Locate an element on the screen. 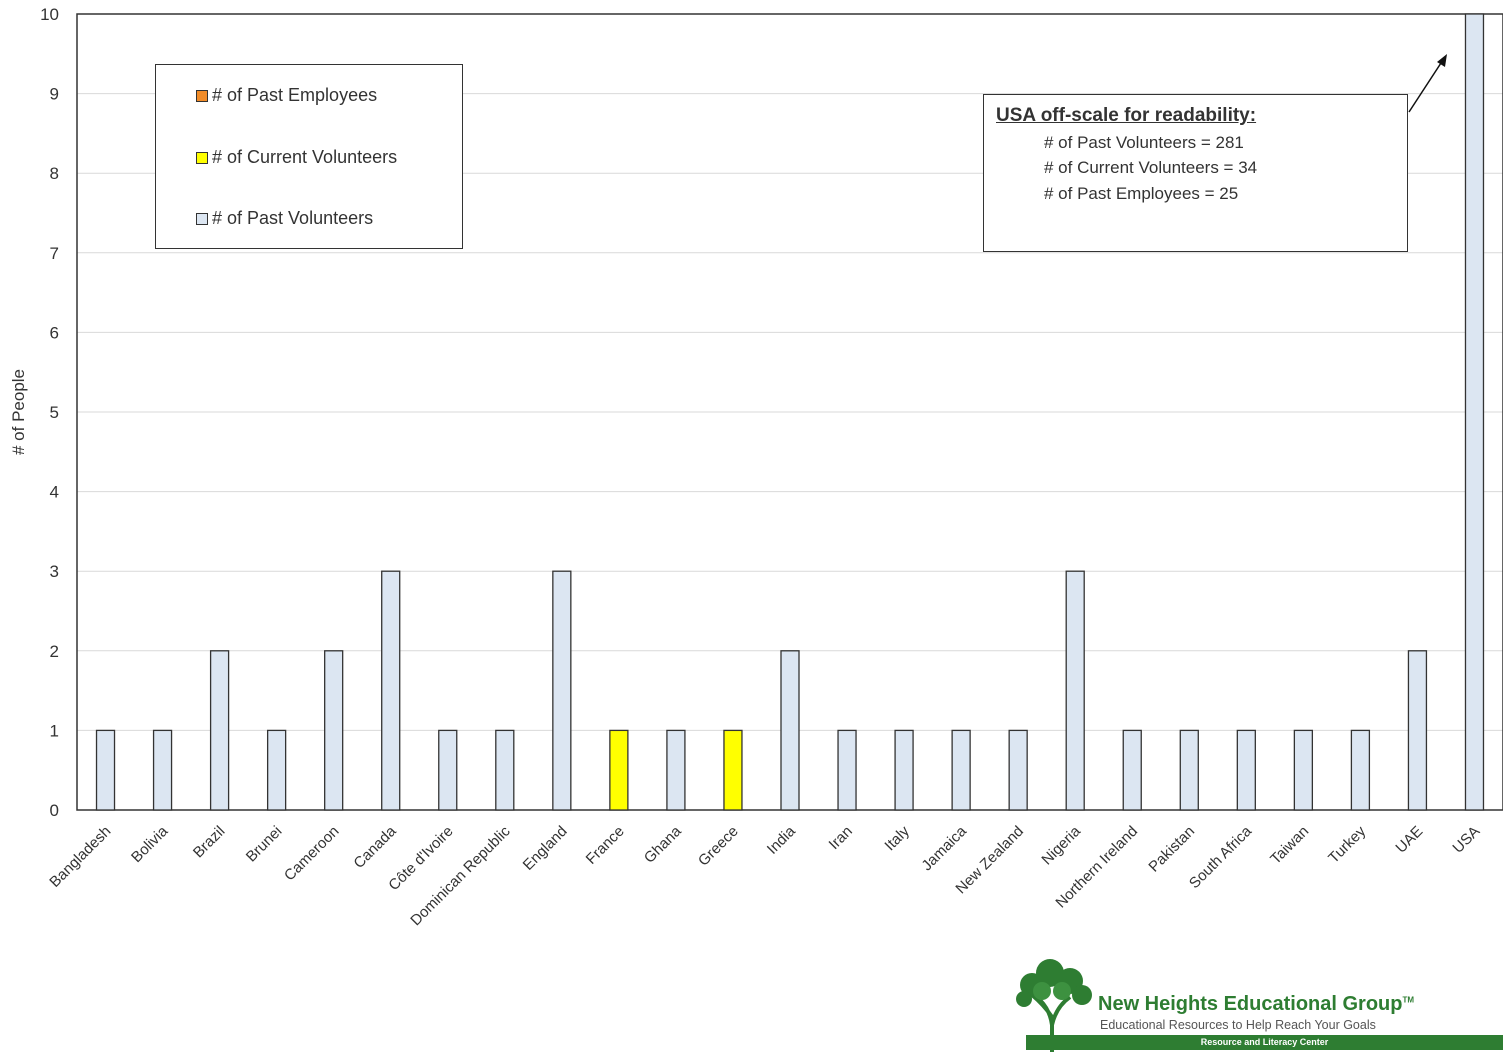 Image resolution: width=1503 pixels, height=1052 pixels. legend-item-past-volunteers: # of Past Volunteers is located at coordinates (284, 218).